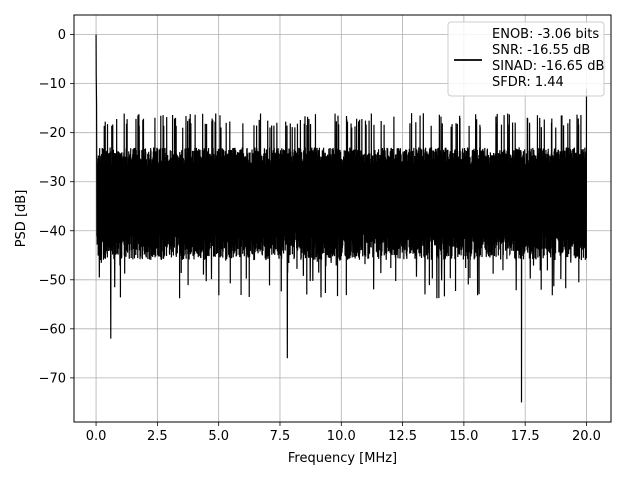  Describe the element at coordinates (545, 34) in the screenshot. I see `legend-entry-text: ENOB: -3.06 bits` at that location.